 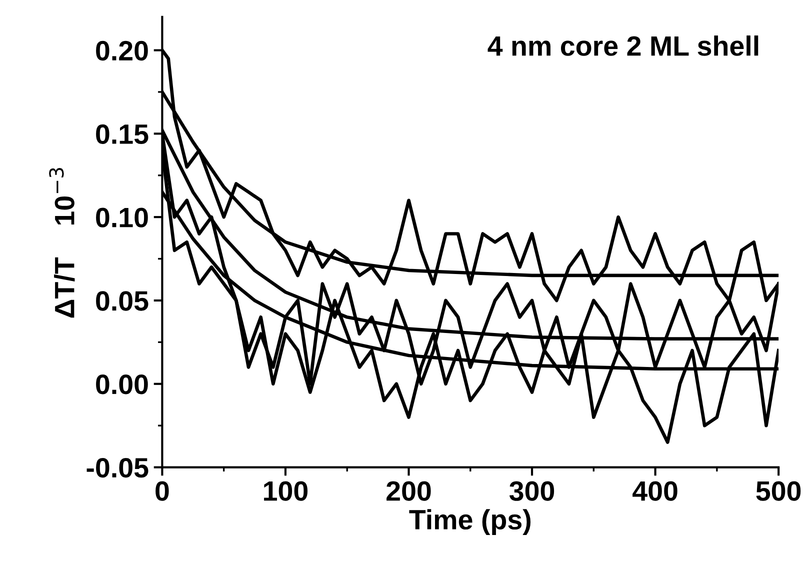 I want to click on y-tick-label: -0.05, so click(x=117, y=468).